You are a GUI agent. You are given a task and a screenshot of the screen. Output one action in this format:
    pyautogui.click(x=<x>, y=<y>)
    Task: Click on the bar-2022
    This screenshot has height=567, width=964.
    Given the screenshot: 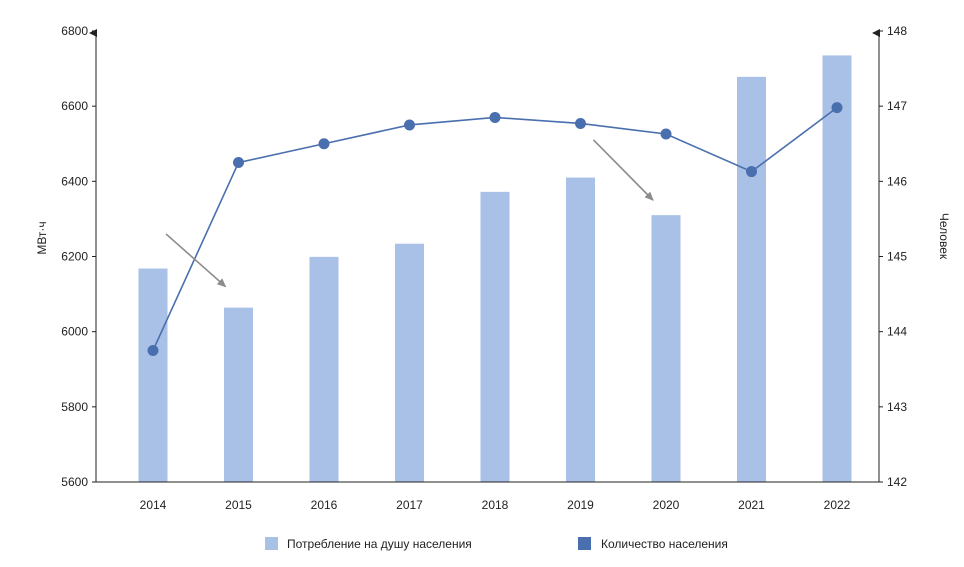 What is the action you would take?
    pyautogui.click(x=837, y=268)
    